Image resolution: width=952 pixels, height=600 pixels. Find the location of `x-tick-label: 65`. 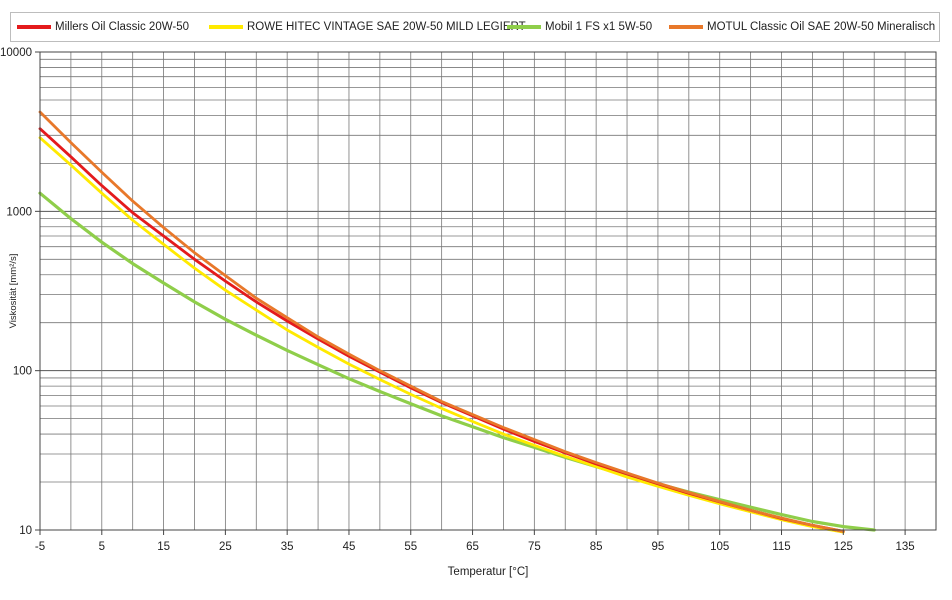

x-tick-label: 65 is located at coordinates (472, 547).